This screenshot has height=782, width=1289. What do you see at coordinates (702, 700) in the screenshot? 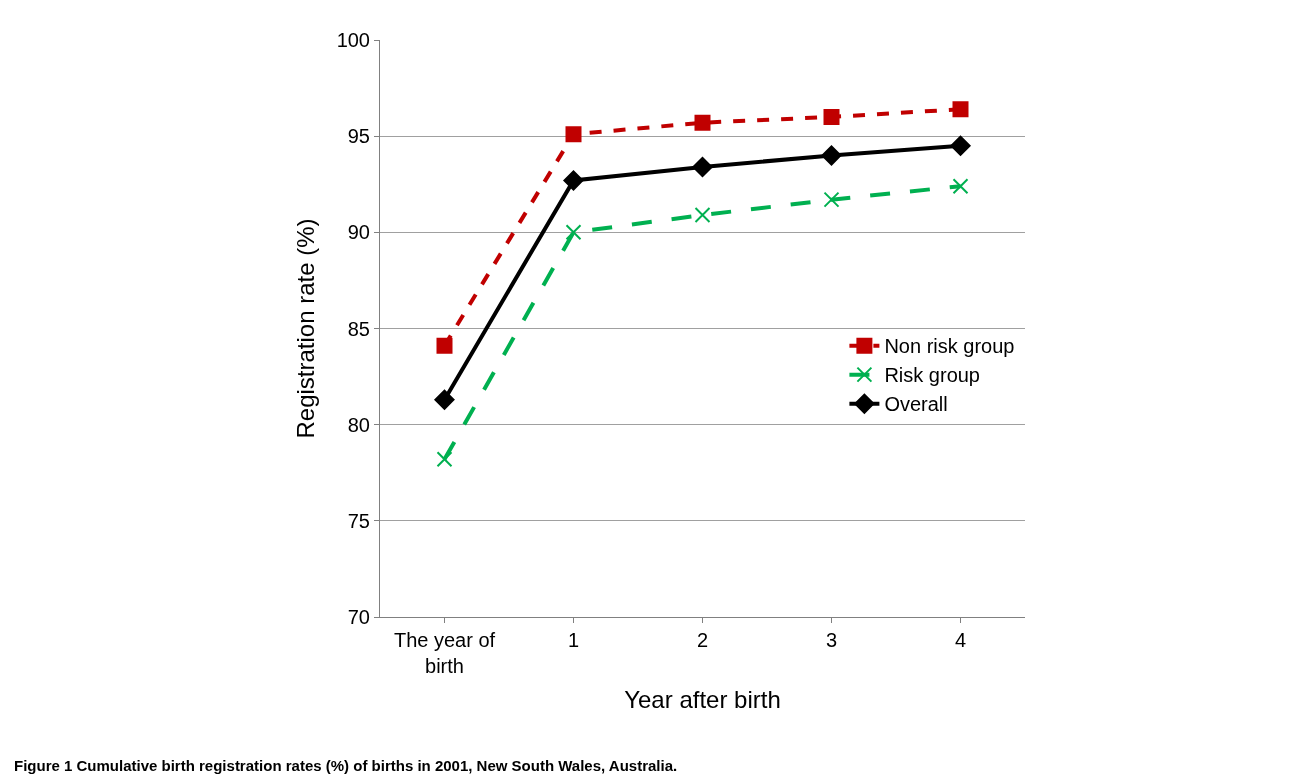
I see `x-axis-title: Year after birth` at bounding box center [702, 700].